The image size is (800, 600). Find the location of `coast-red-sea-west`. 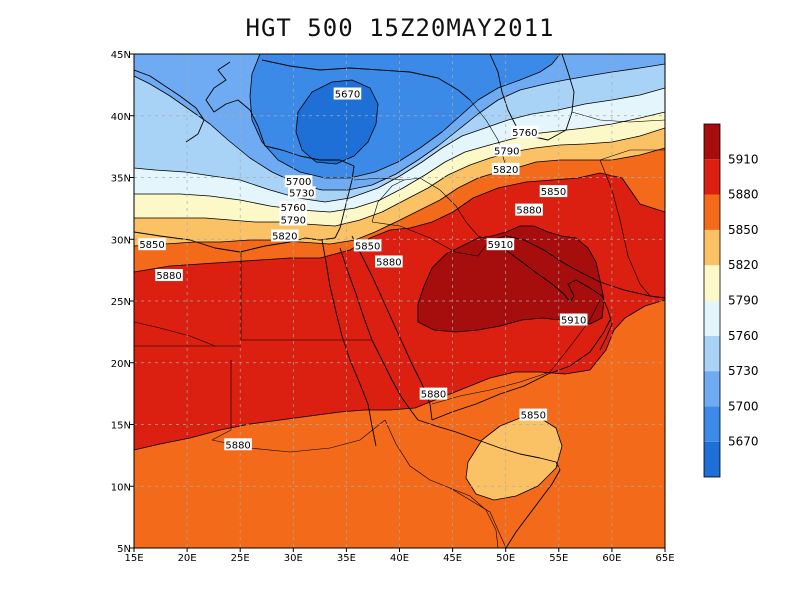

coast-red-sea-west is located at coordinates (379, 334).